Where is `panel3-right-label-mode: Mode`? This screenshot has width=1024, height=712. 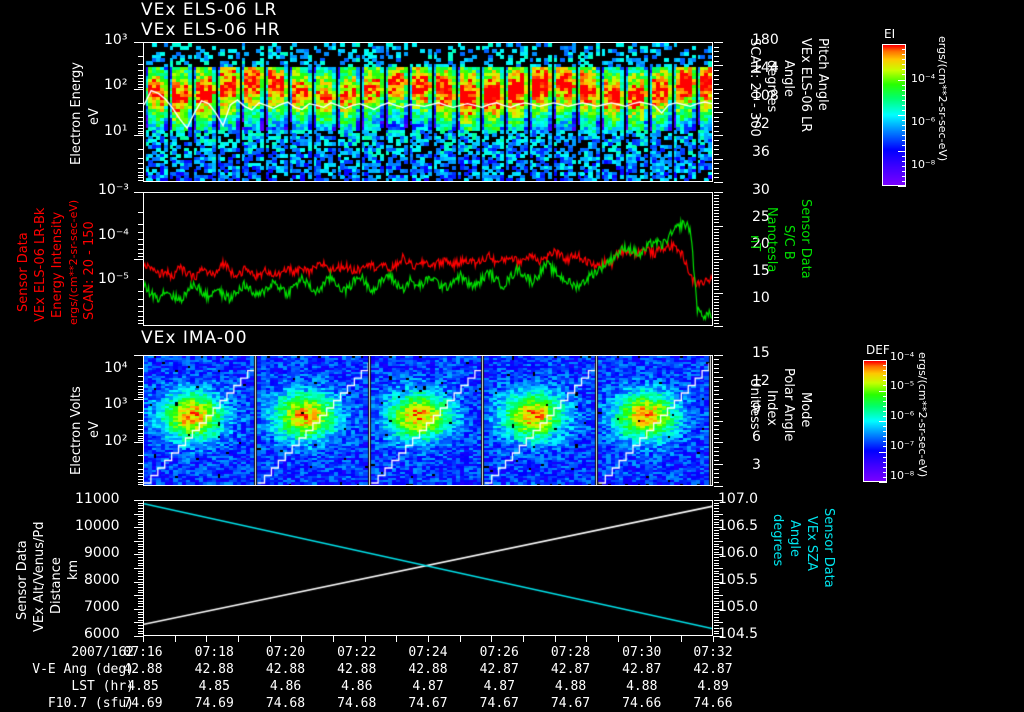 panel3-right-label-mode: Mode is located at coordinates (805, 410).